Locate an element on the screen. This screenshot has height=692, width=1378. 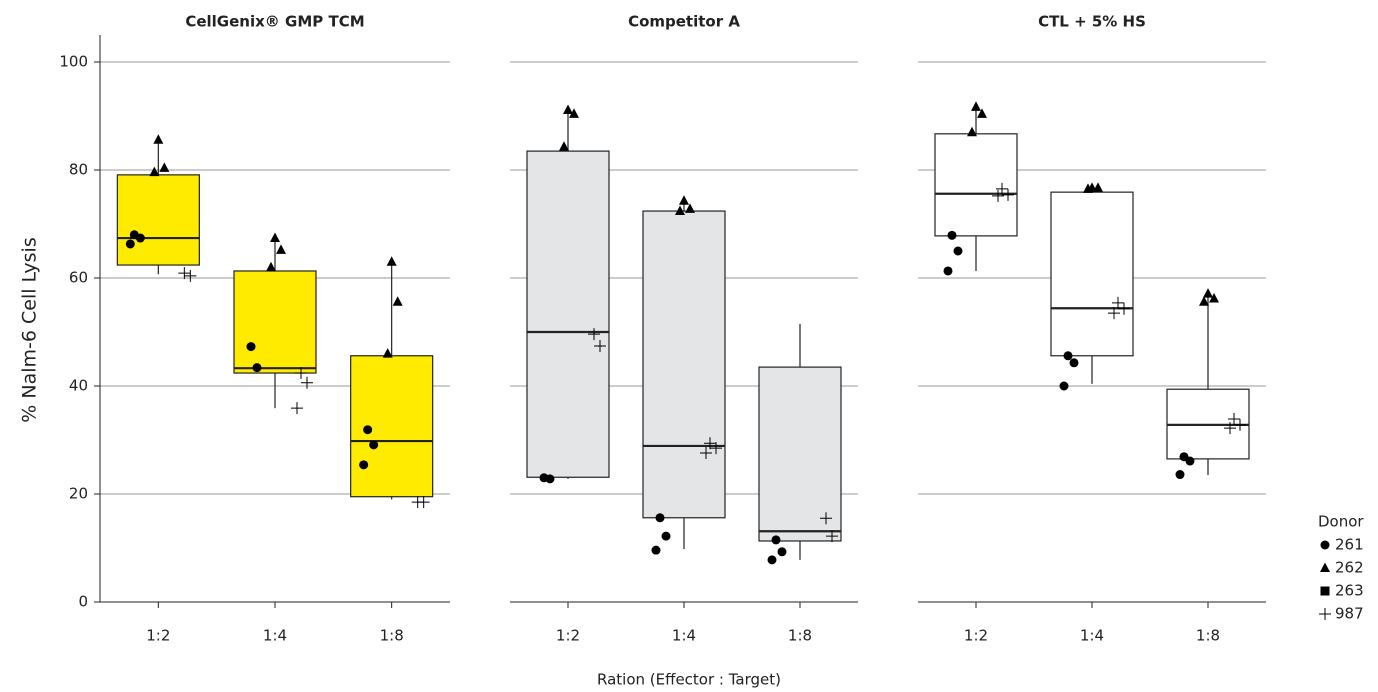
legend-title: Donor is located at coordinates (1341, 522).